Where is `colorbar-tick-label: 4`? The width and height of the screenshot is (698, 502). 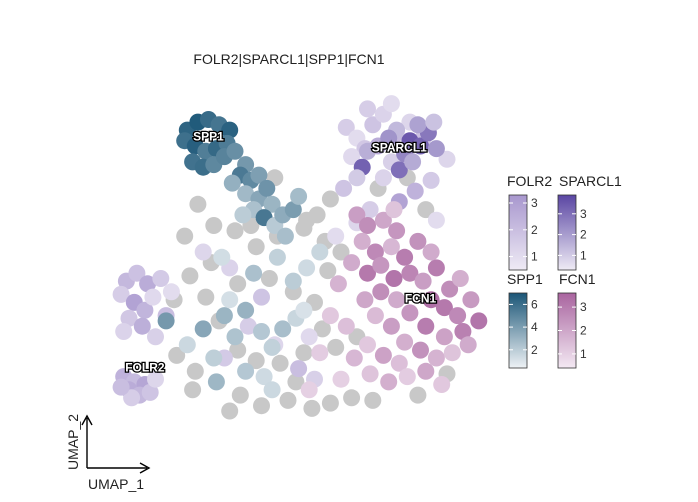 colorbar-tick-label: 4 is located at coordinates (534, 327).